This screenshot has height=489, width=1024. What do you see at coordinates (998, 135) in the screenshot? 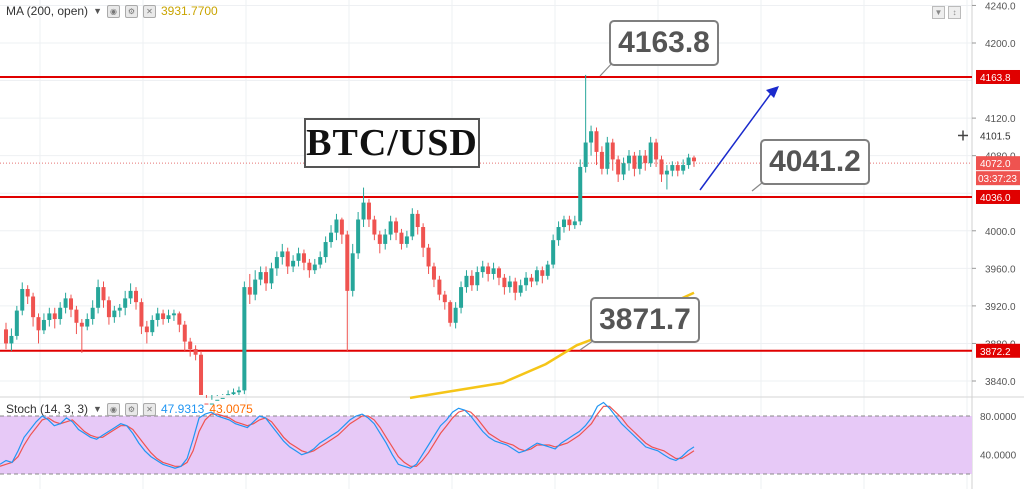
I see `crosshair-price-tag-box` at bounding box center [998, 135].